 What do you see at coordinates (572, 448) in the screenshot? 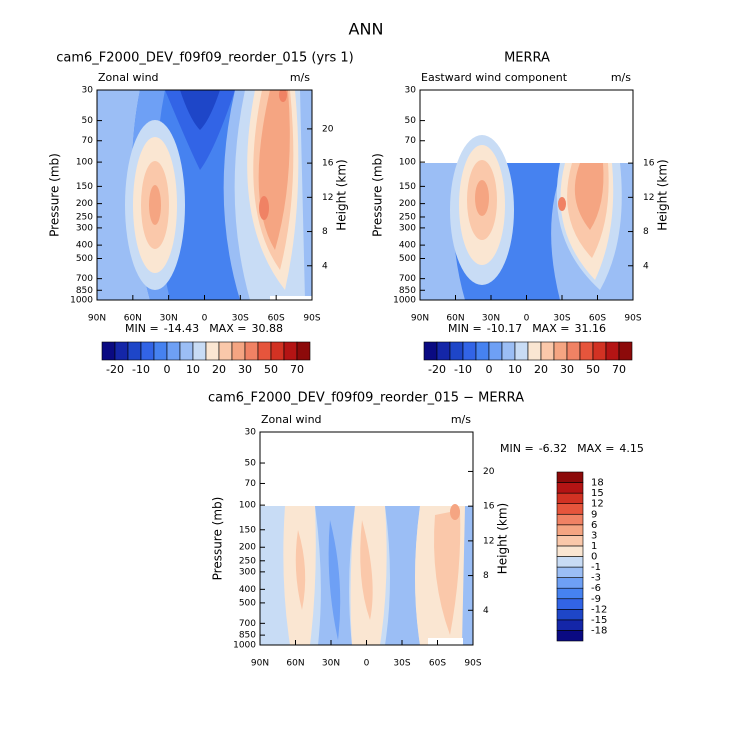
I see `min-max: MIN = -6.32 MAX = 4.15` at bounding box center [572, 448].